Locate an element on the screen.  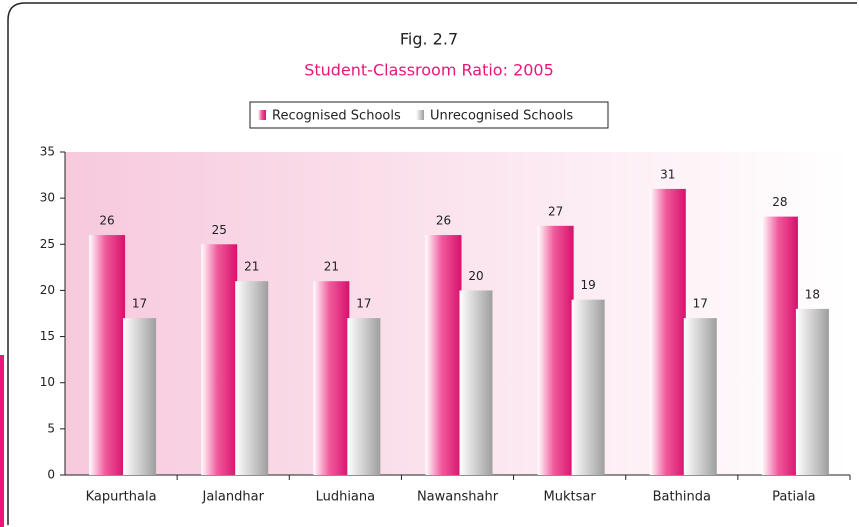
x-tick-label: Kapurthala is located at coordinates (121, 497).